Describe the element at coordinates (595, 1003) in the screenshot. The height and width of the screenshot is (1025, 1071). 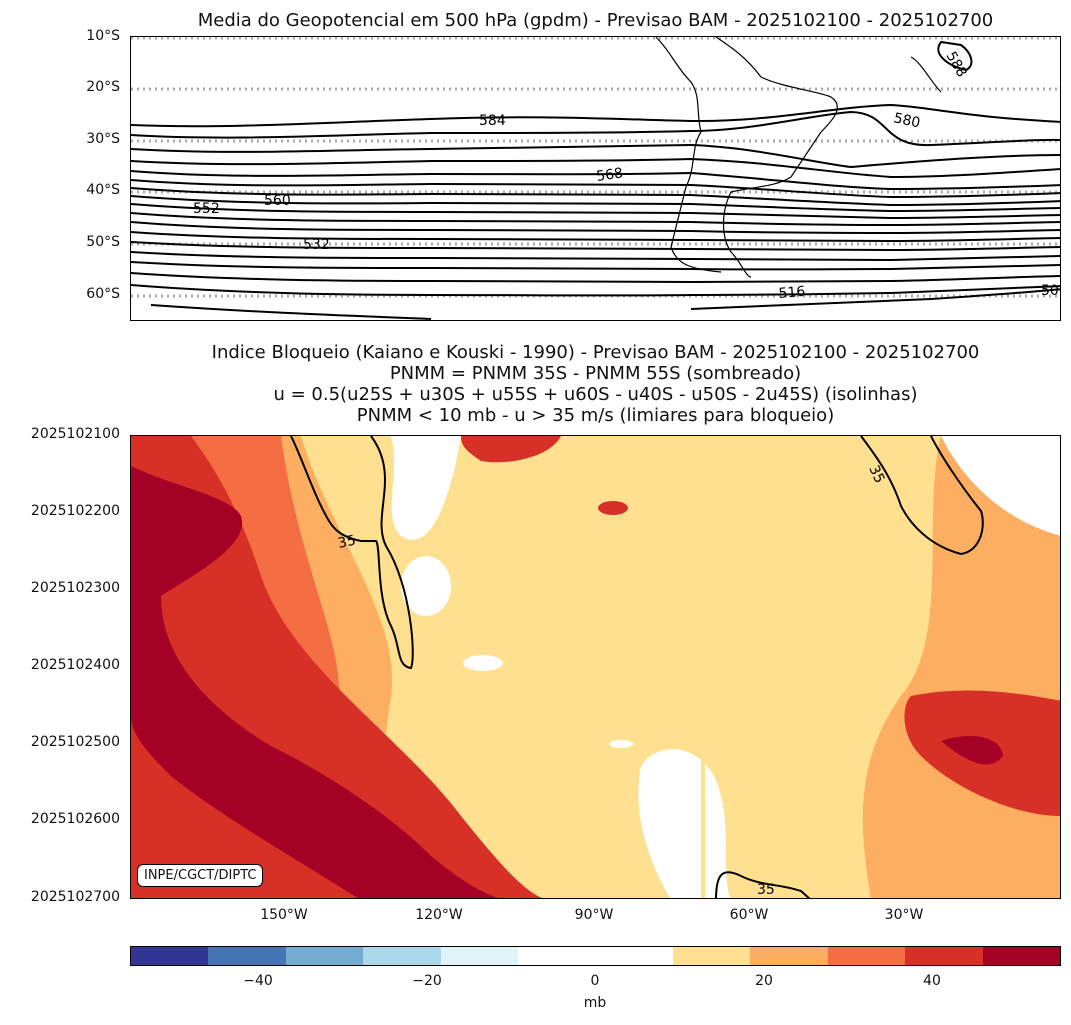
I see `colorbar-unit: mb` at that location.